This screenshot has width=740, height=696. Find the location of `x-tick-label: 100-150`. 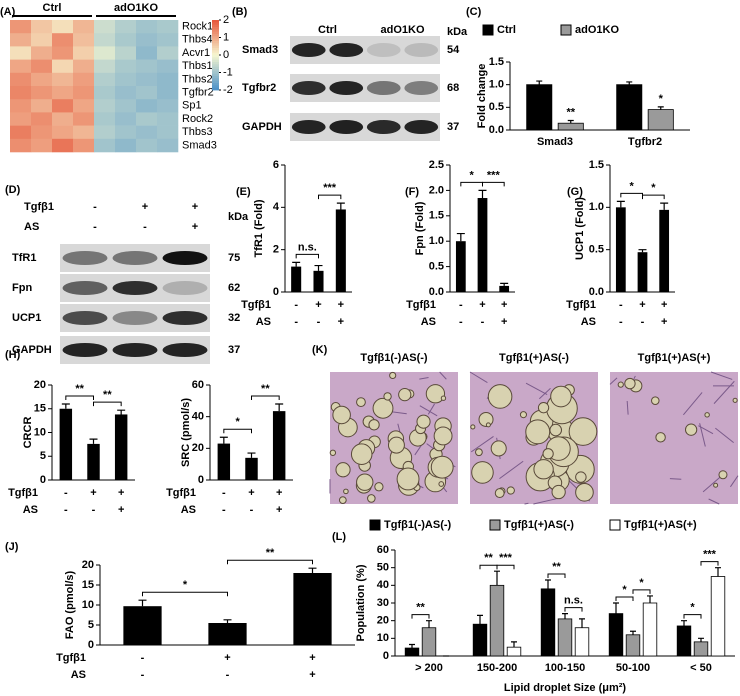

x-tick-label: 100-150 is located at coordinates (565, 668).